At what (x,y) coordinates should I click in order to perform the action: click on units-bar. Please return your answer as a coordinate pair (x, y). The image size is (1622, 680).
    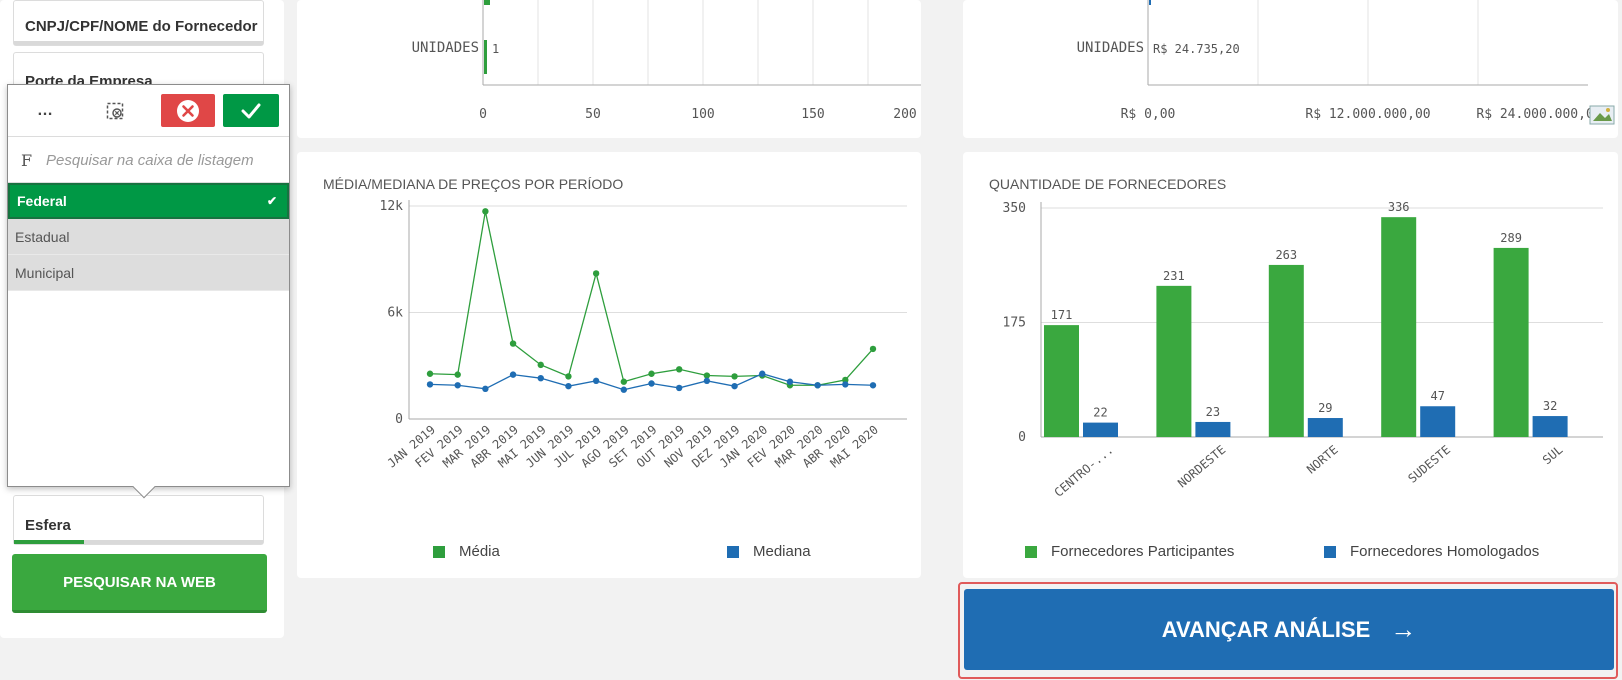
    Looking at the image, I should click on (485, 57).